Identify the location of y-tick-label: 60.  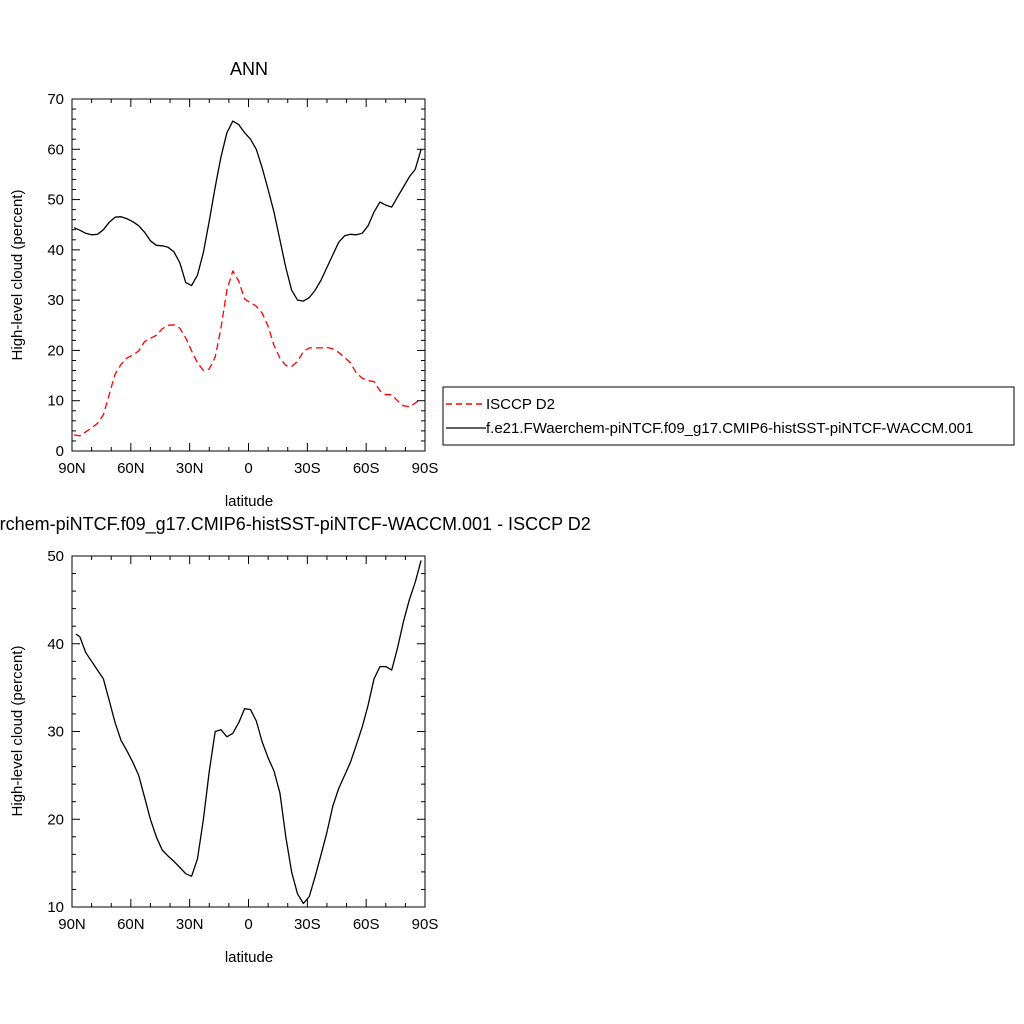
(55, 149).